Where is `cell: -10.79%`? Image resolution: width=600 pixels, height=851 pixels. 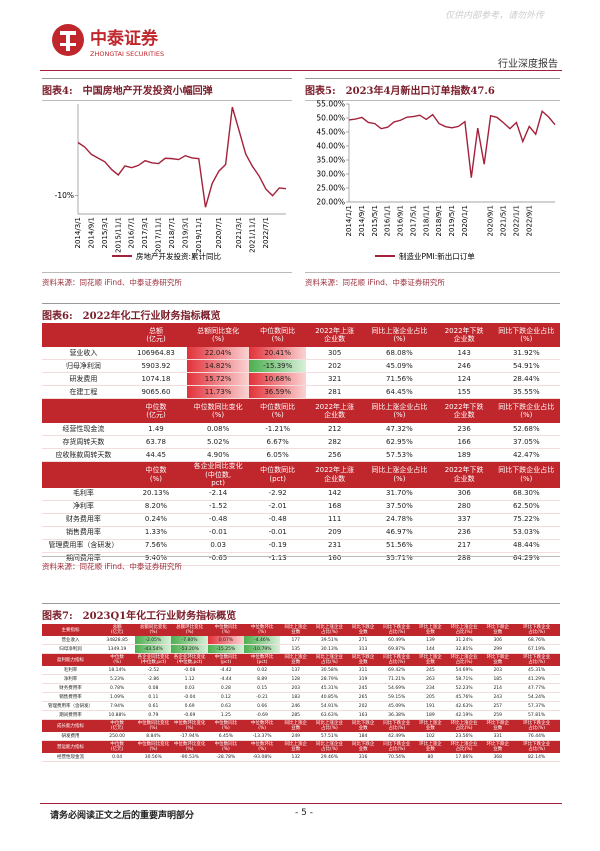
cell: -10.79% is located at coordinates (262, 649).